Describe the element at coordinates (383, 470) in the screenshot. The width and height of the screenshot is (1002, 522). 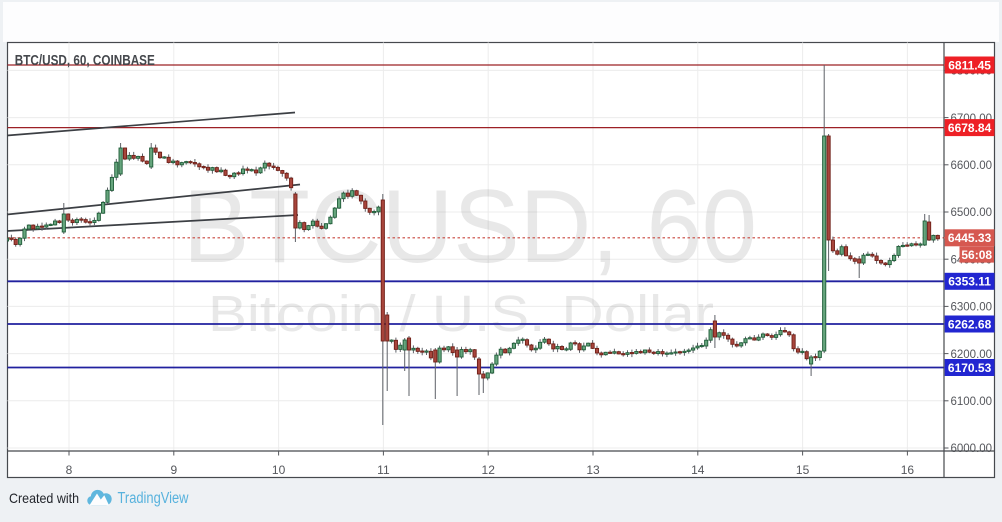
I see `svg-text: 11` at that location.